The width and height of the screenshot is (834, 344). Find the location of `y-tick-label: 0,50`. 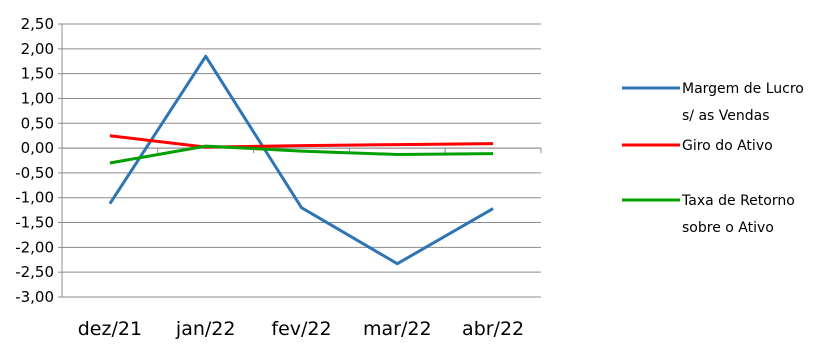

y-tick-label: 0,50 is located at coordinates (37, 123).